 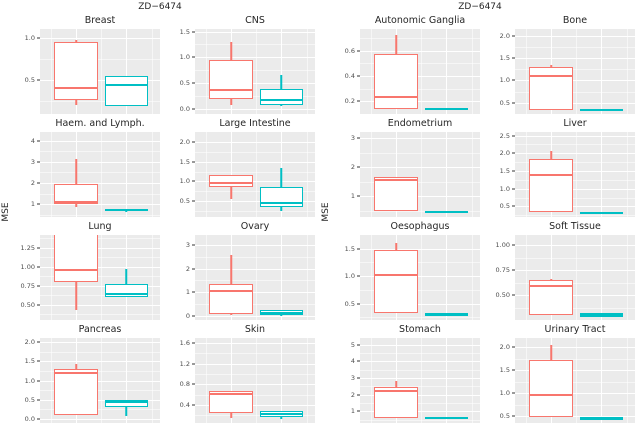 What do you see at coordinates (29, 341) in the screenshot?
I see `tick-label: 2.0` at bounding box center [29, 341].